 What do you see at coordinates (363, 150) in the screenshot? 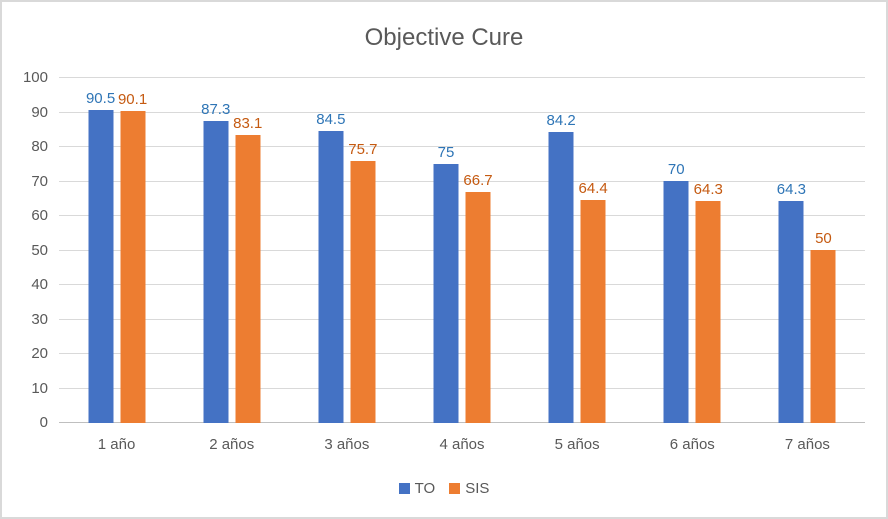
I see `data-label-sis-3: 75.7` at bounding box center [363, 150].